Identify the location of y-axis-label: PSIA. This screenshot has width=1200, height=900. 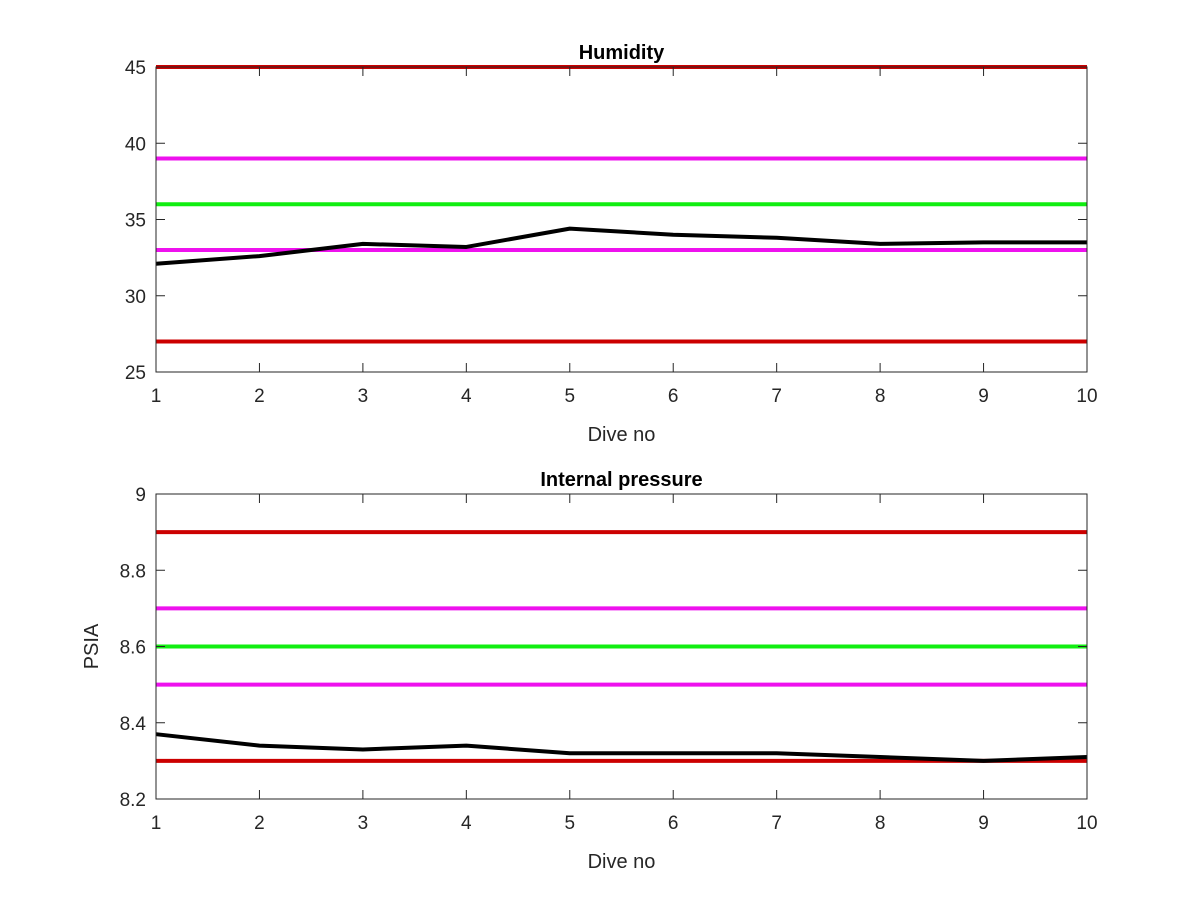
(92, 646).